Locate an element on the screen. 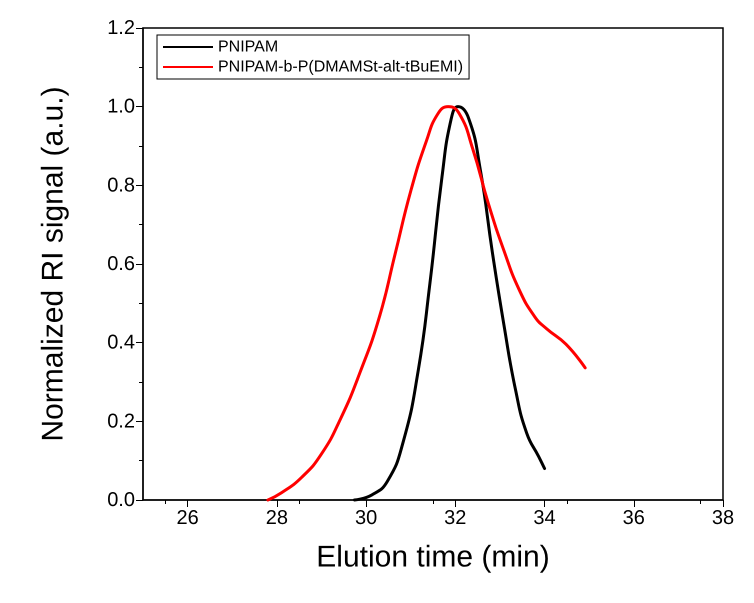 This screenshot has width=754, height=603. x-tick-label: 32 is located at coordinates (455, 518).